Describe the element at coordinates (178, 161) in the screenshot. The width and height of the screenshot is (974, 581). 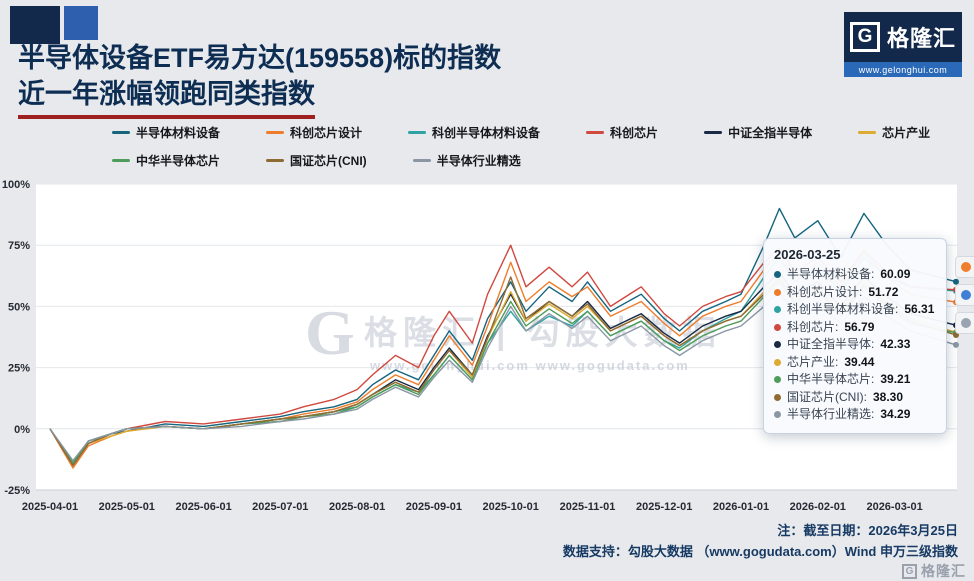
I see `legend-label: 中华半导体芯片` at that location.